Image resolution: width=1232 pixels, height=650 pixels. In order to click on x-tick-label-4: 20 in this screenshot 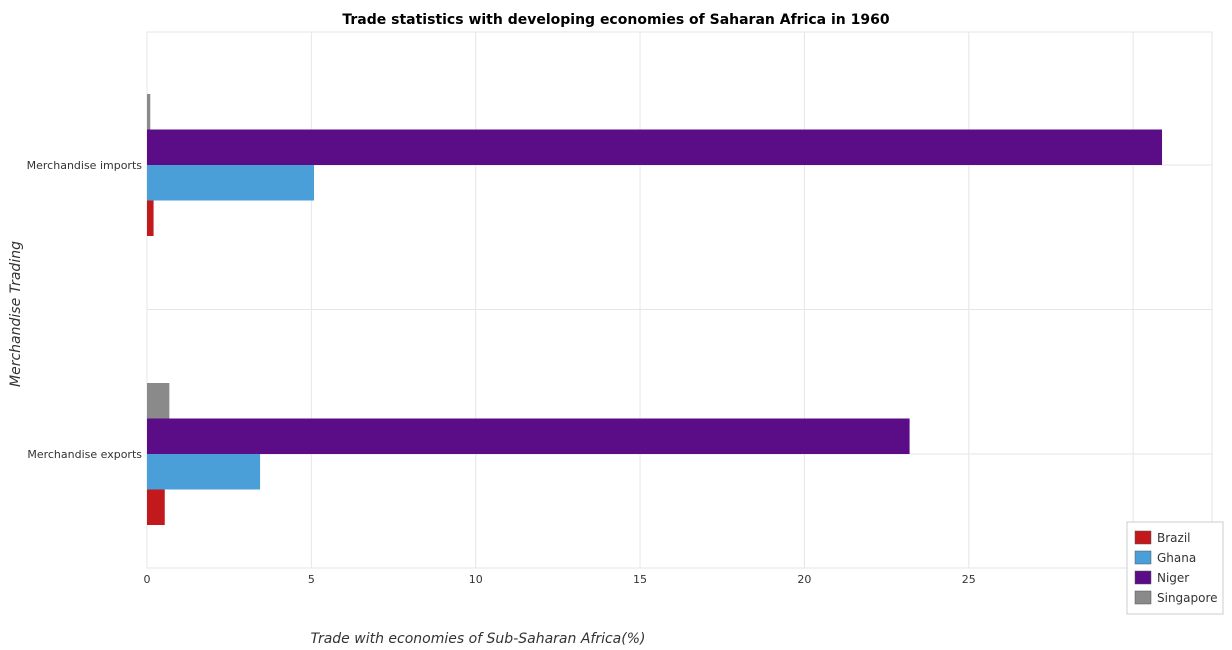, I will do `click(804, 579)`.